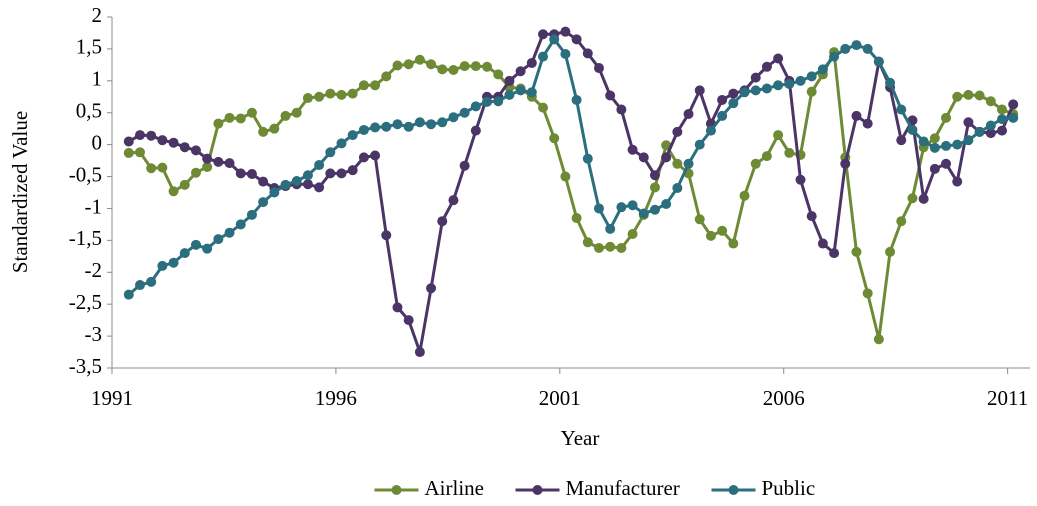 The height and width of the screenshot is (506, 1037). What do you see at coordinates (97, 142) in the screenshot?
I see `y-tick-label: 0` at bounding box center [97, 142].